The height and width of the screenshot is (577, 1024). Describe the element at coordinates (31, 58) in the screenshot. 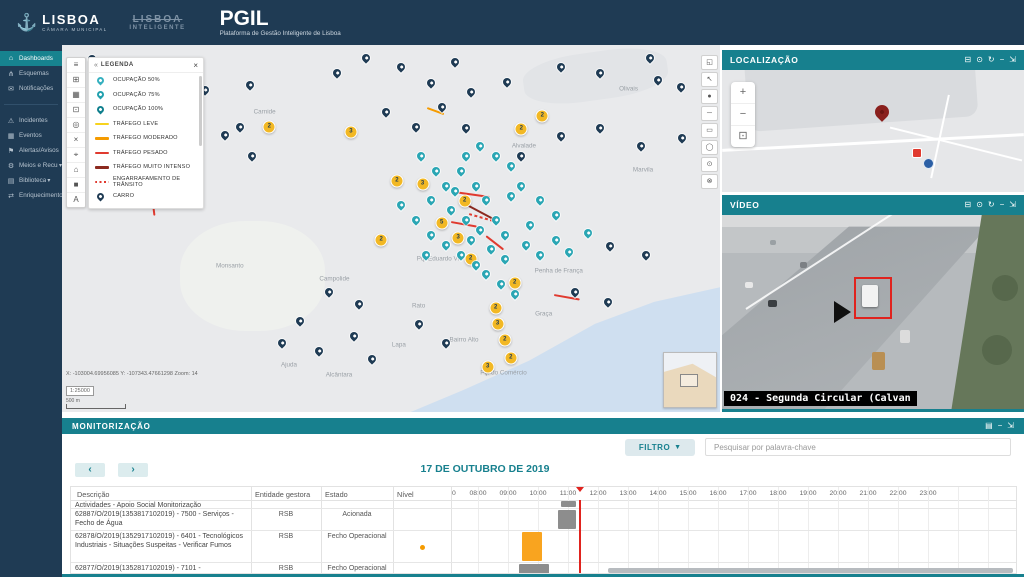

I see `sidebar-item-dashboards: ⌂ Dashboards` at that location.